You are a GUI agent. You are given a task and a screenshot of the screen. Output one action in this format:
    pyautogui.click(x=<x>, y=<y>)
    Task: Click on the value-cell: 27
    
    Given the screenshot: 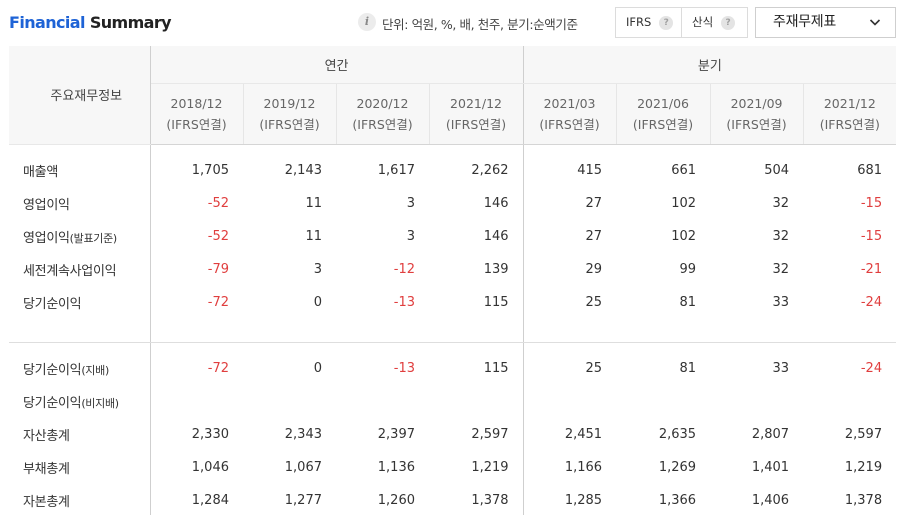 What is the action you would take?
    pyautogui.click(x=569, y=236)
    